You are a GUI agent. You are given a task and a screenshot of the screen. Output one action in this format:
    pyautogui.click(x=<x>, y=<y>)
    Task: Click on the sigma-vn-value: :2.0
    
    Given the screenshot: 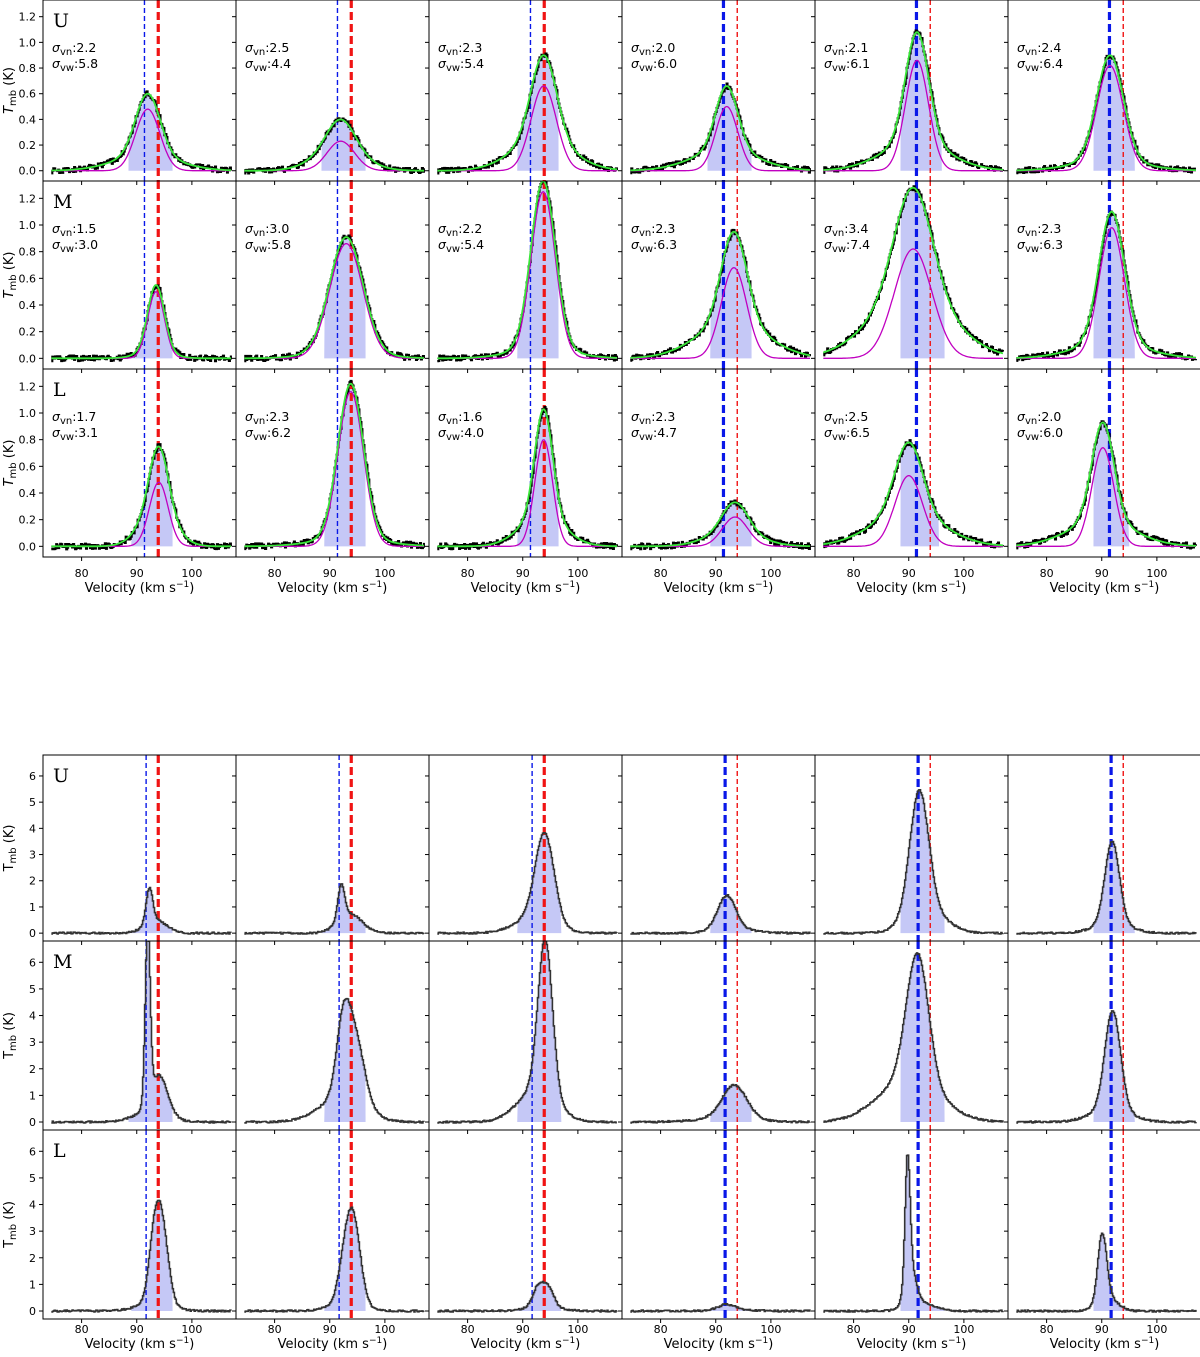 What is the action you would take?
    pyautogui.click(x=1049, y=416)
    